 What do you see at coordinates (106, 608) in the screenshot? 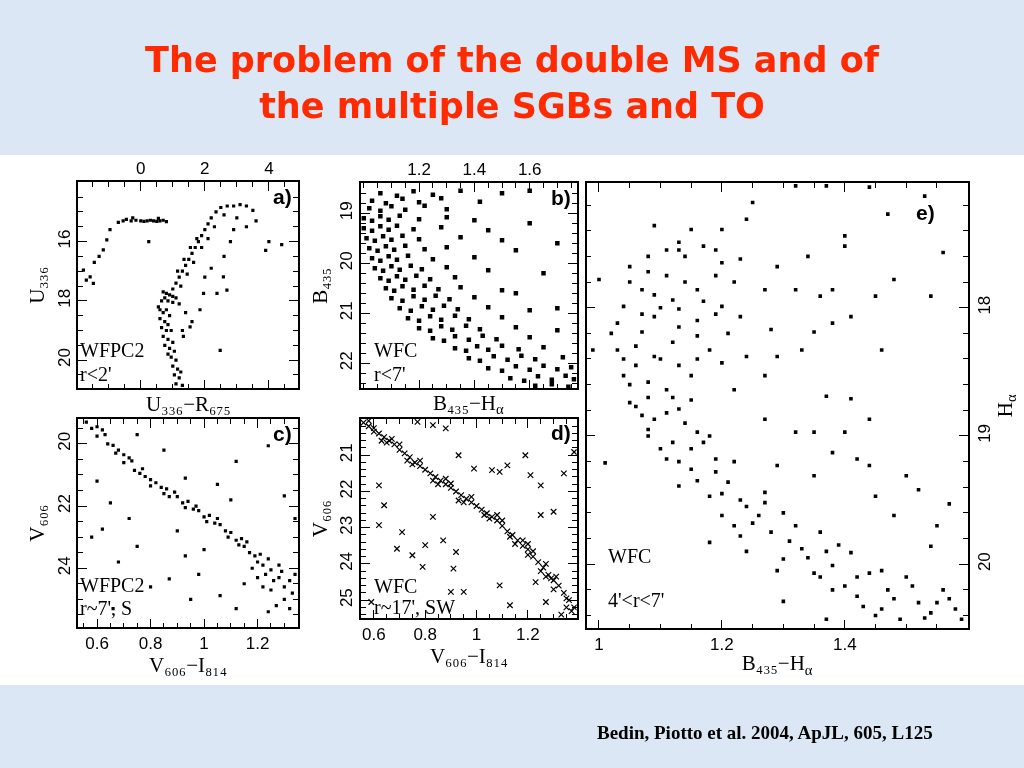
I see `annotation: r~7', S` at bounding box center [106, 608].